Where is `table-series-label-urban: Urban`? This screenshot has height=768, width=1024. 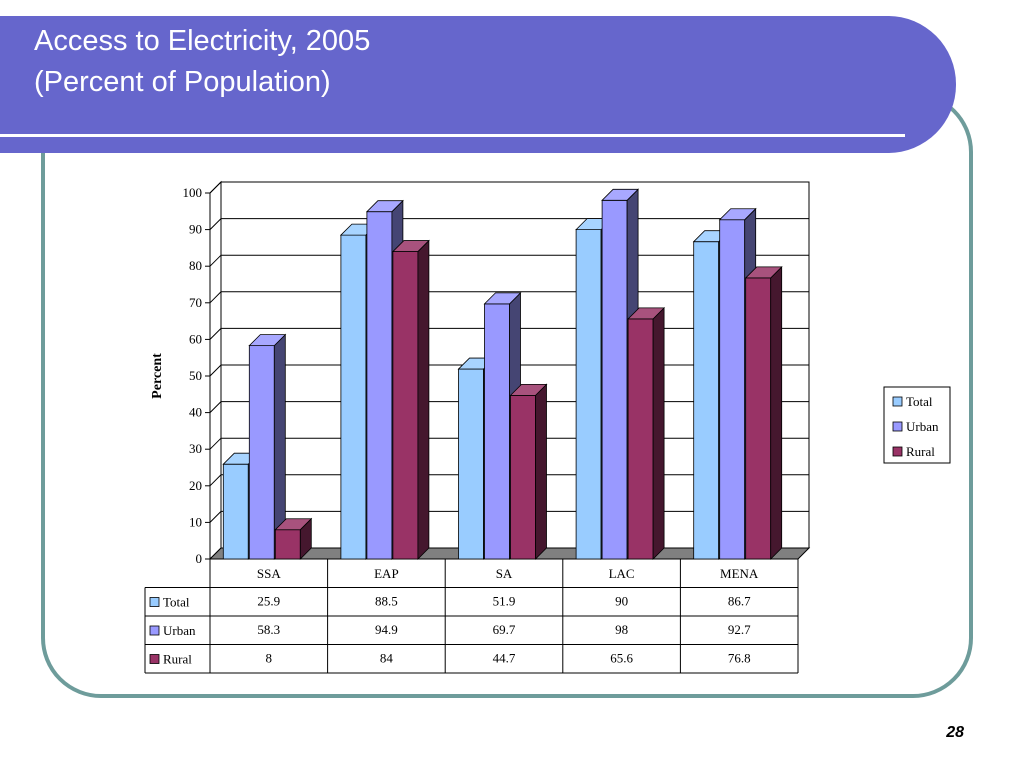
table-series-label-urban: Urban is located at coordinates (179, 630).